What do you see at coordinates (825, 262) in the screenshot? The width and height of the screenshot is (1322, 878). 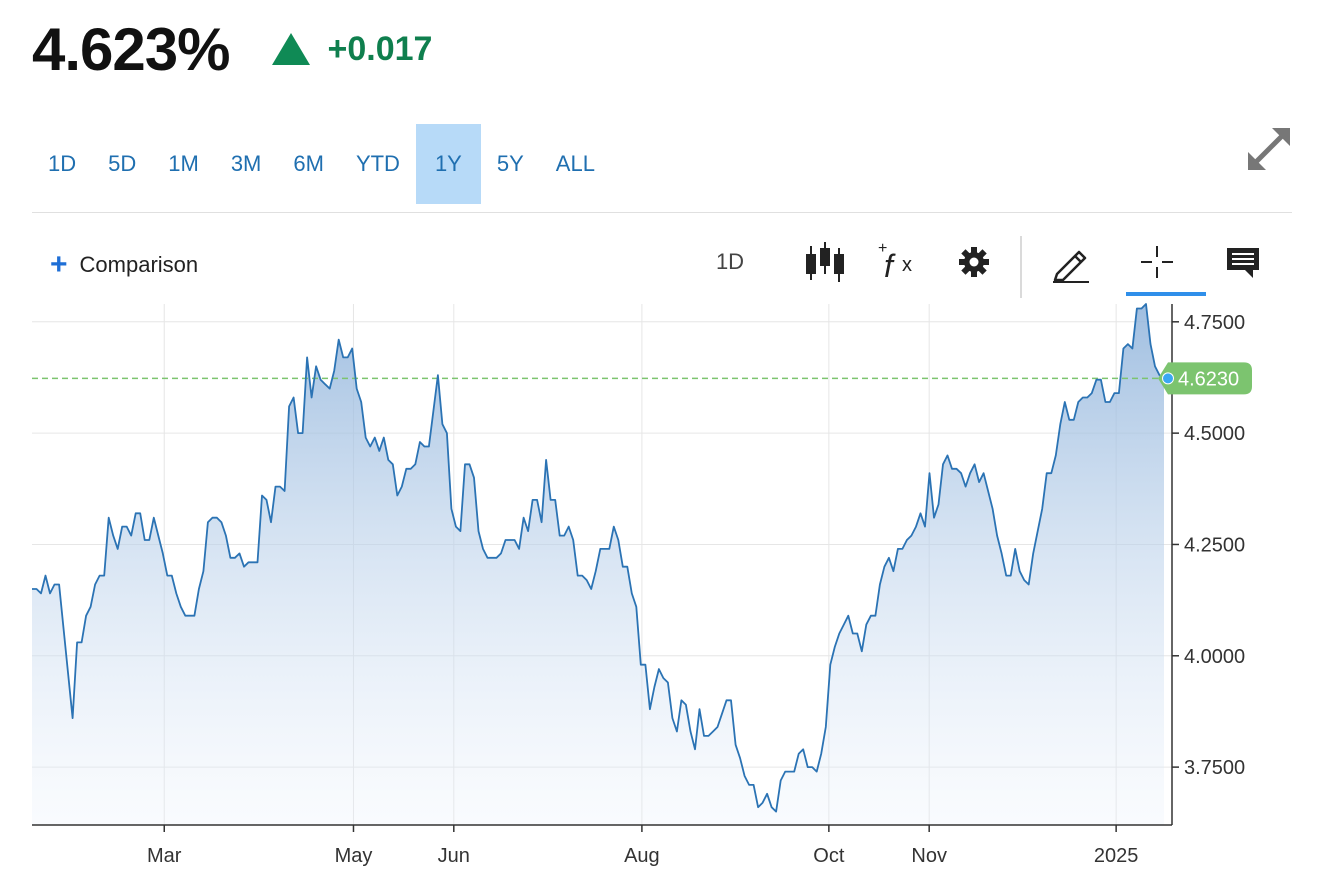 I see `candlestick-icon` at bounding box center [825, 262].